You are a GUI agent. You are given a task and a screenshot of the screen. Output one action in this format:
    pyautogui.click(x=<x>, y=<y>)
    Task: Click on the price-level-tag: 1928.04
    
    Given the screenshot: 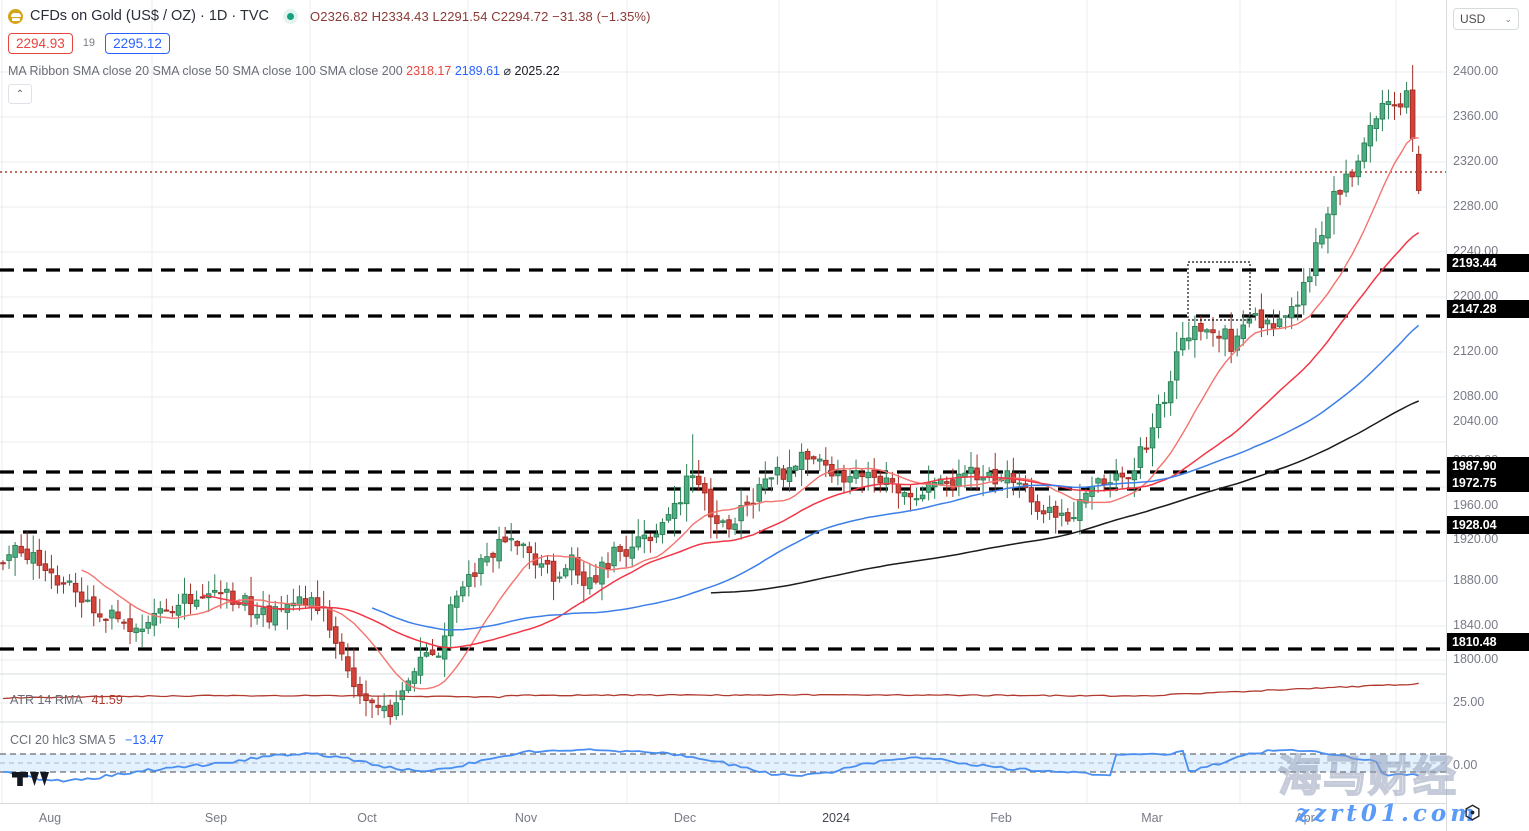 What is the action you would take?
    pyautogui.click(x=1488, y=525)
    